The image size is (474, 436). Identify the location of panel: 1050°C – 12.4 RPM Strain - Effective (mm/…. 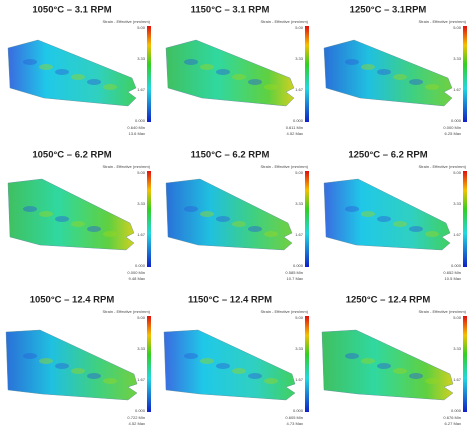
(78, 360).